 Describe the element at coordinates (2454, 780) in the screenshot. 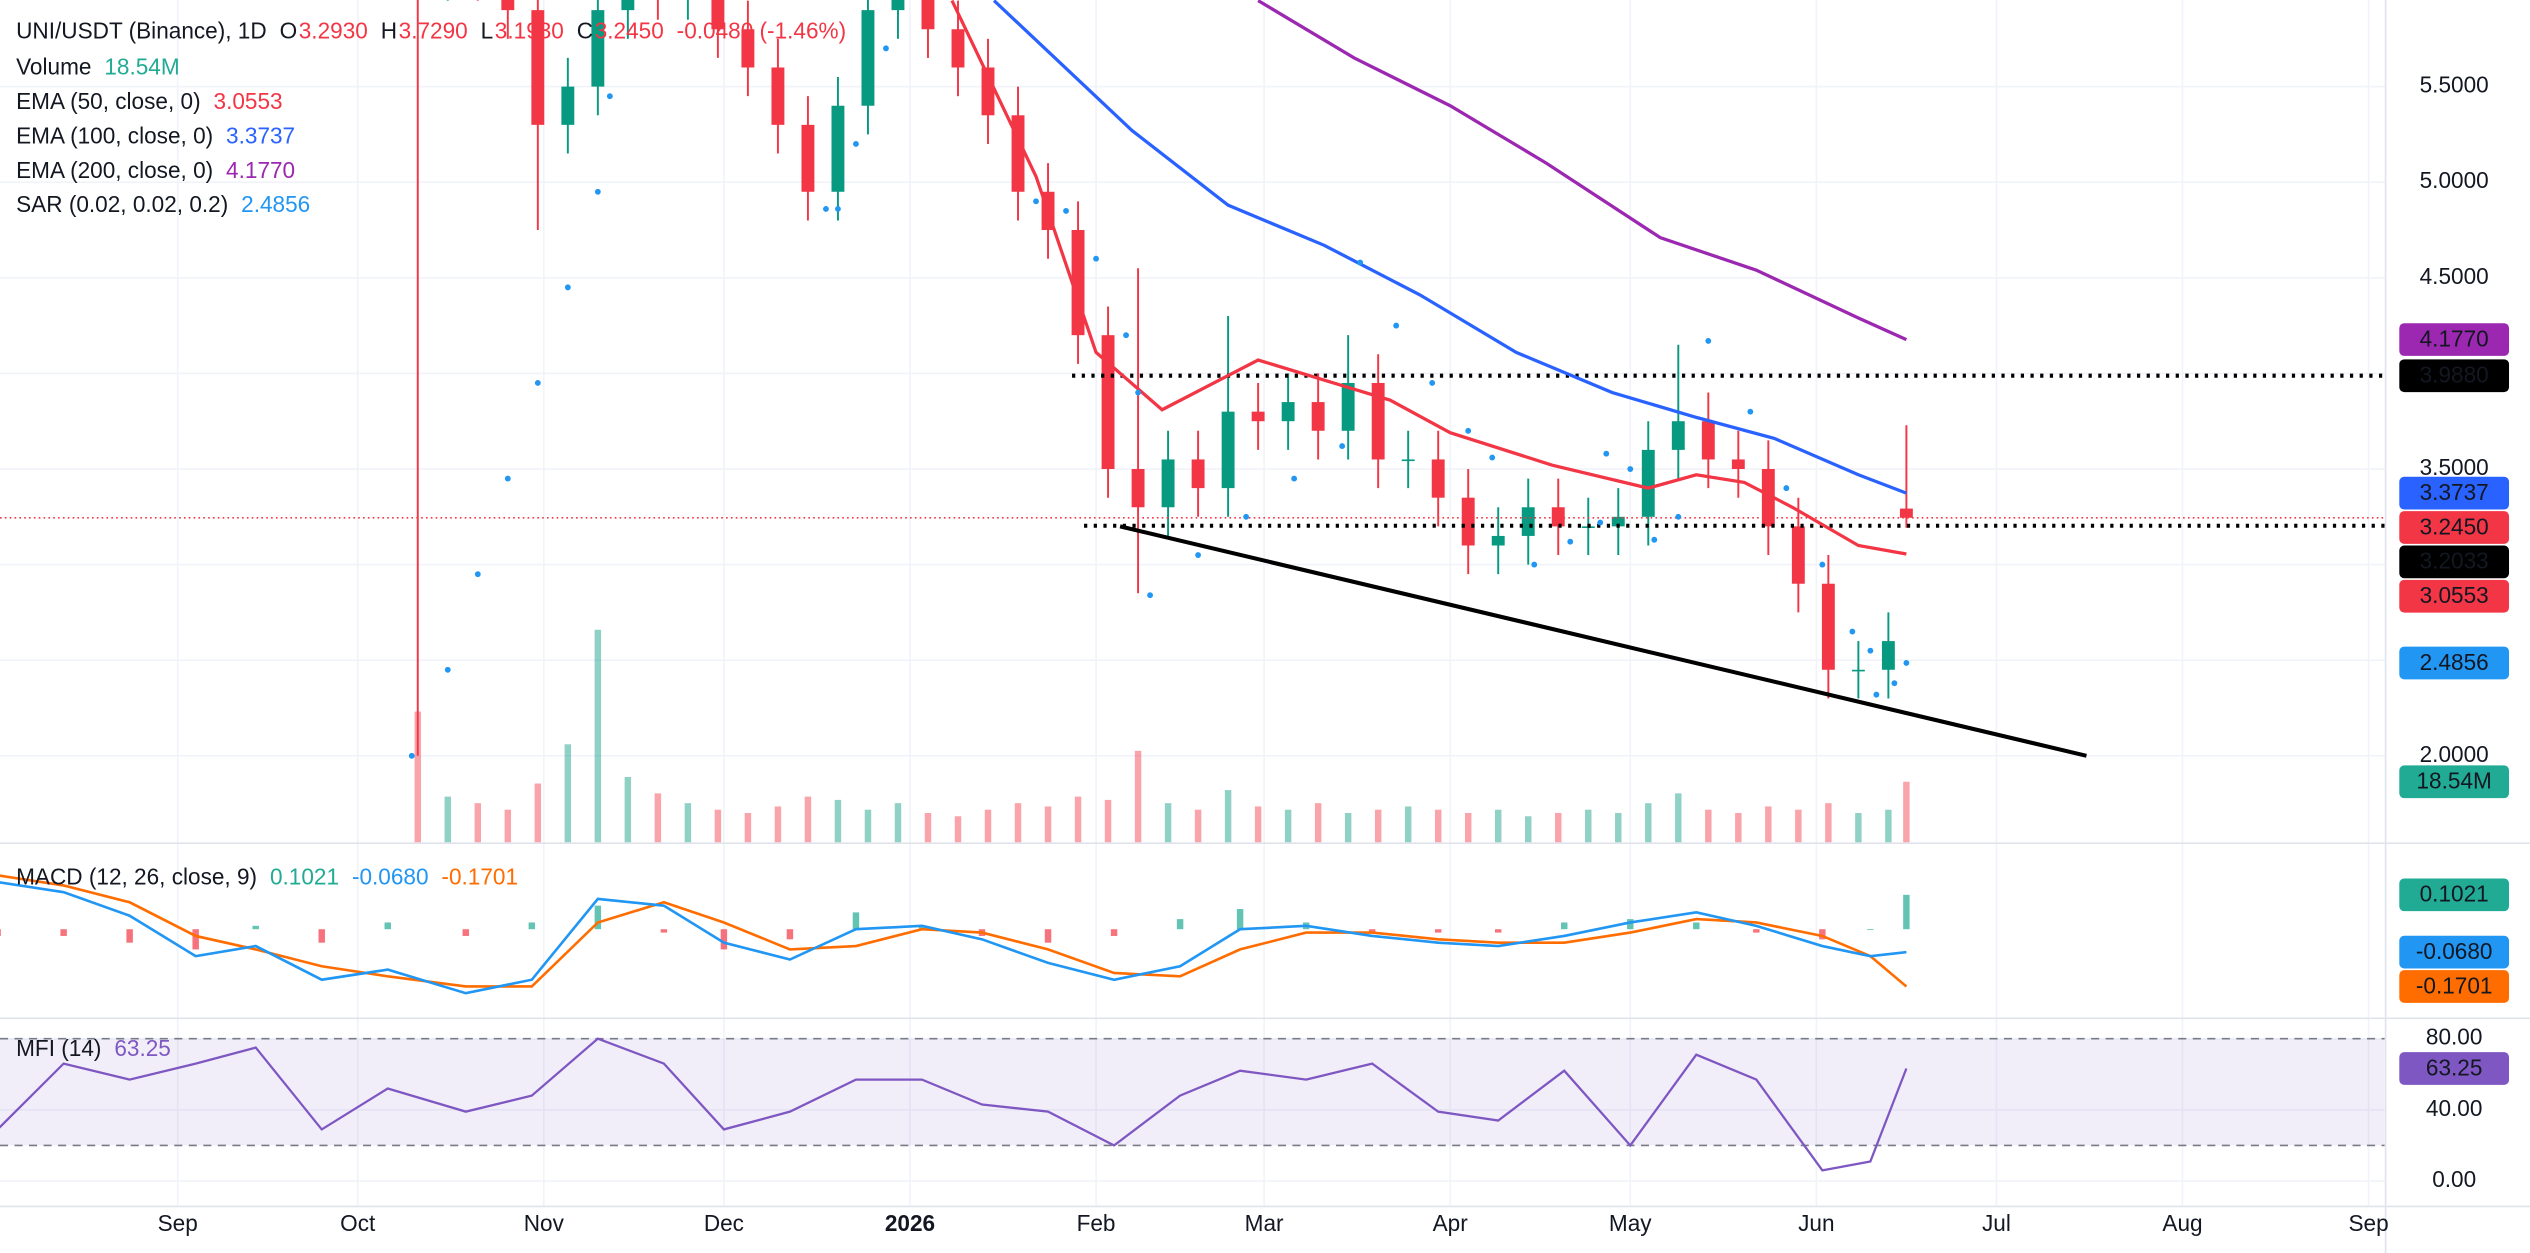

I see `price-badge-label: 18.54M` at that location.